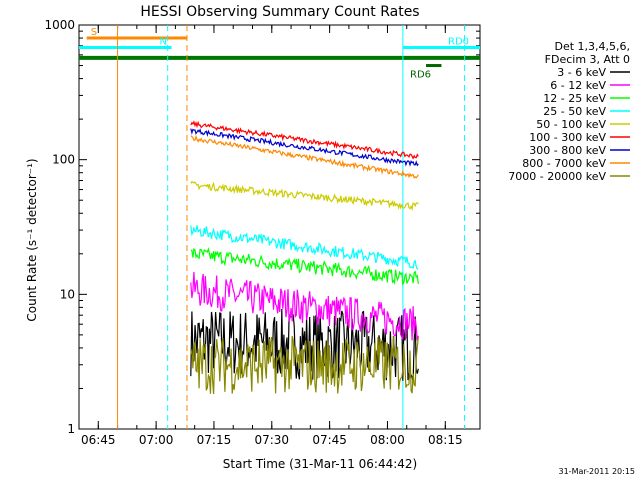  Describe the element at coordinates (156, 440) in the screenshot. I see `x-tick-label: 07:00` at that location.